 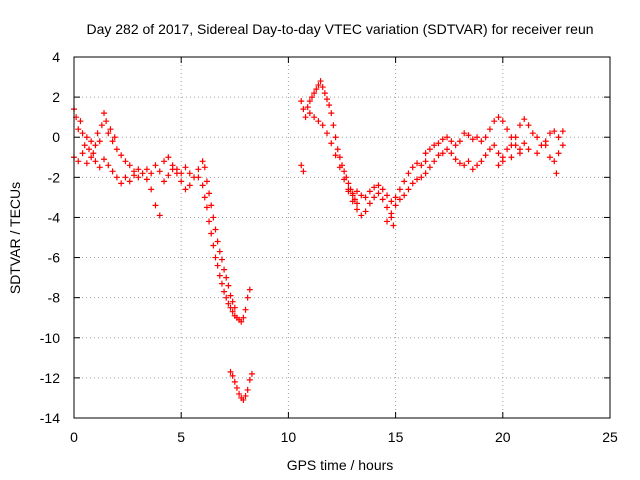 I want to click on y-tick-label: -6, so click(x=54, y=258).